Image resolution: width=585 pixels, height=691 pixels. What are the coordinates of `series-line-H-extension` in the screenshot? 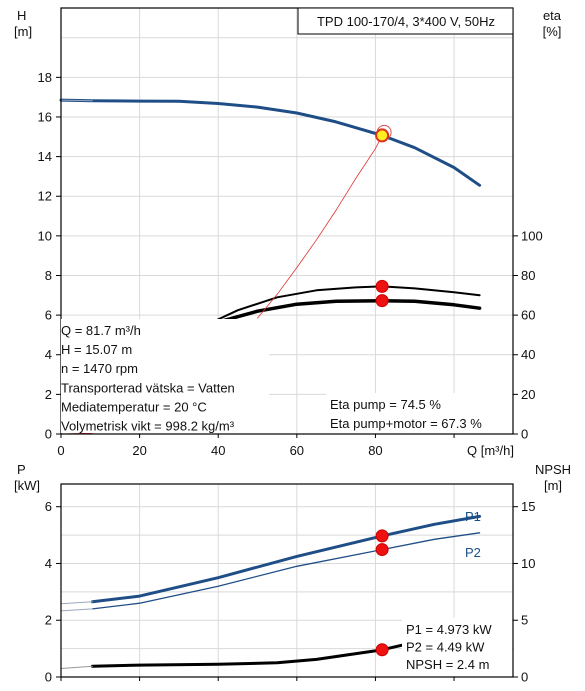 It's located at (76, 100).